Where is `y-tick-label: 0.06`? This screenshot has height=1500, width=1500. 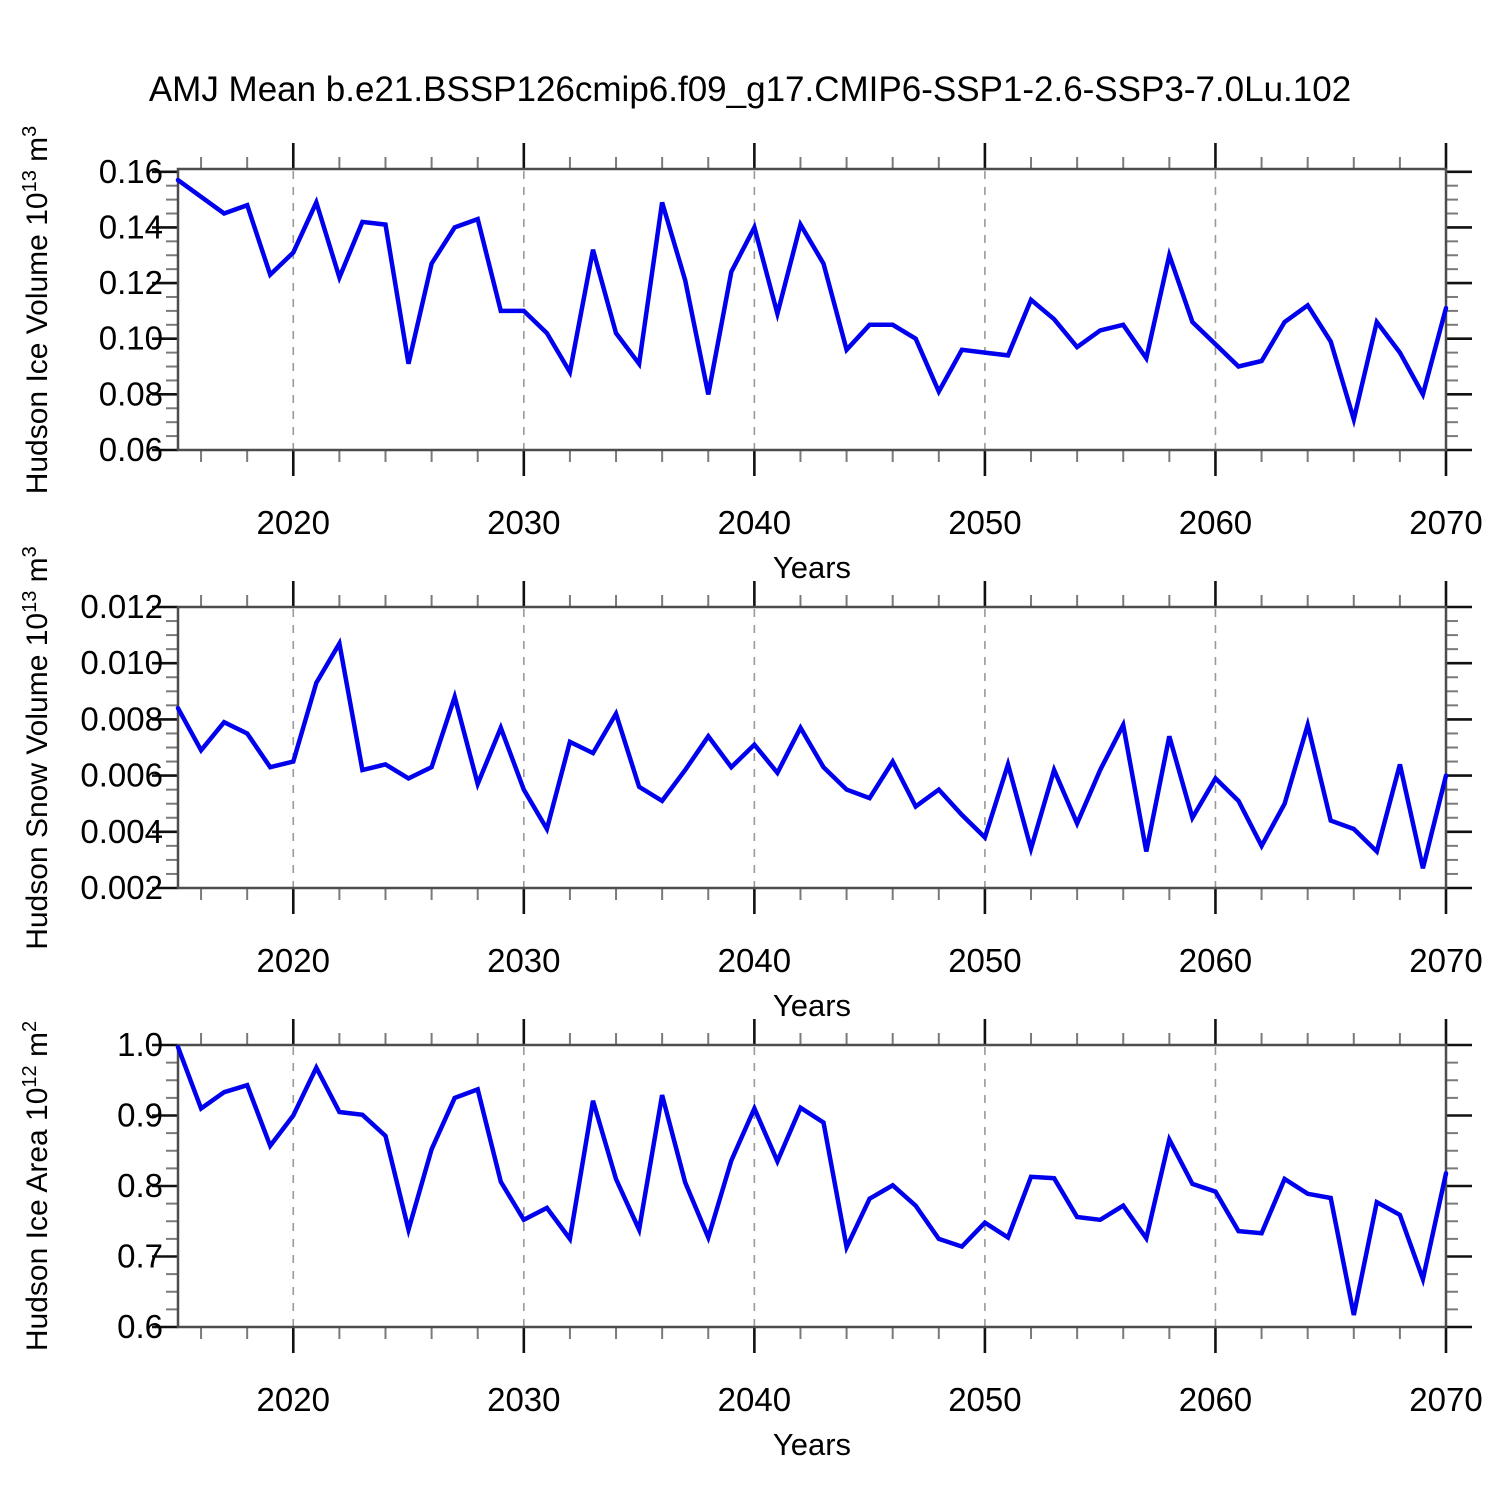
y-tick-label: 0.06 is located at coordinates (131, 449).